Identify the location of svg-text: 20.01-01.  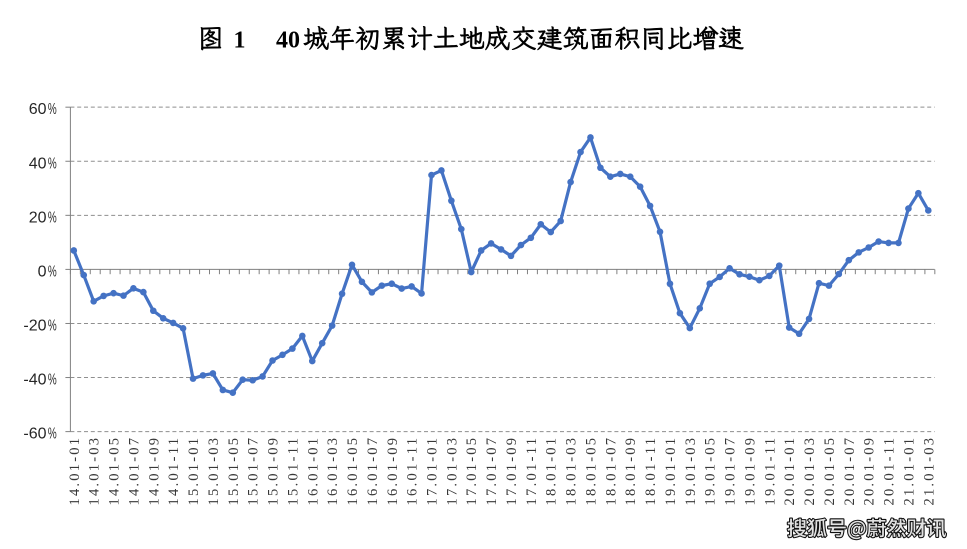
(790, 472).